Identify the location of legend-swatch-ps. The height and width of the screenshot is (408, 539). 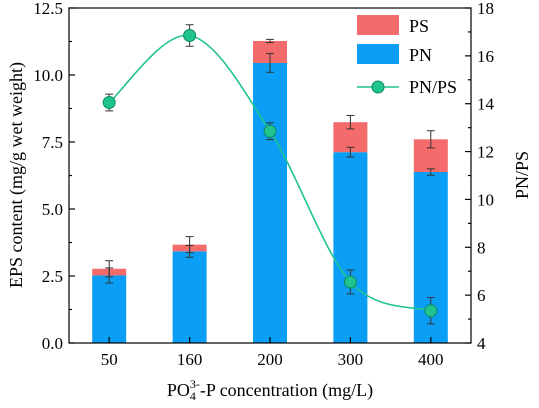
(378, 25).